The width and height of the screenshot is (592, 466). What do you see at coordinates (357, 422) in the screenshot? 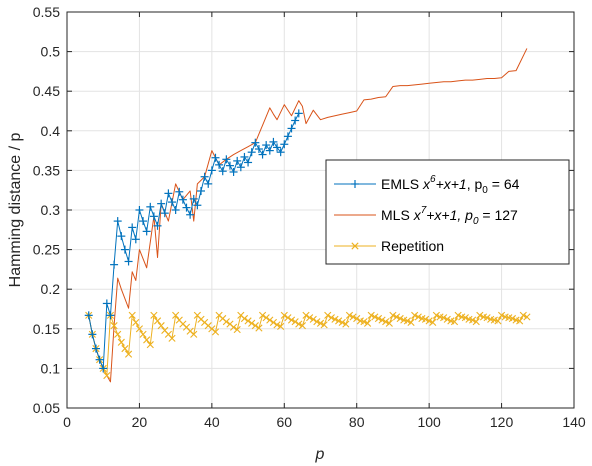
I see `x-tick-label: 80` at bounding box center [357, 422].